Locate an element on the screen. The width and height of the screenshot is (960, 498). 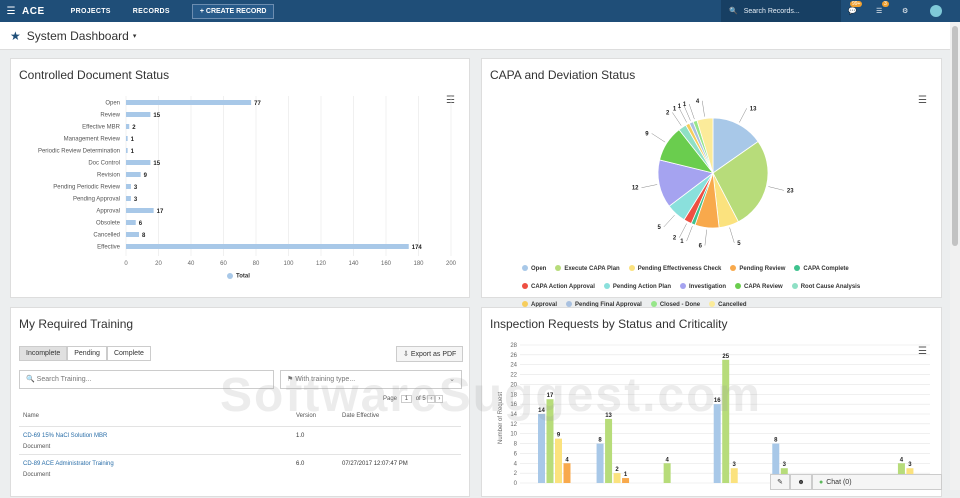
notifications-icon: 💬 99+ is located at coordinates (855, 8).